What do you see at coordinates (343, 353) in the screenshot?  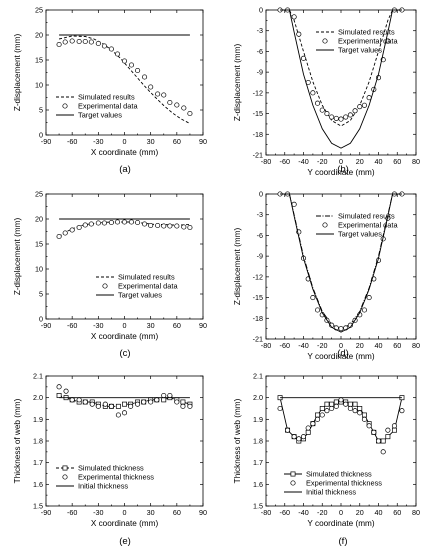 I see `panel-label: (d)` at bounding box center [343, 353].